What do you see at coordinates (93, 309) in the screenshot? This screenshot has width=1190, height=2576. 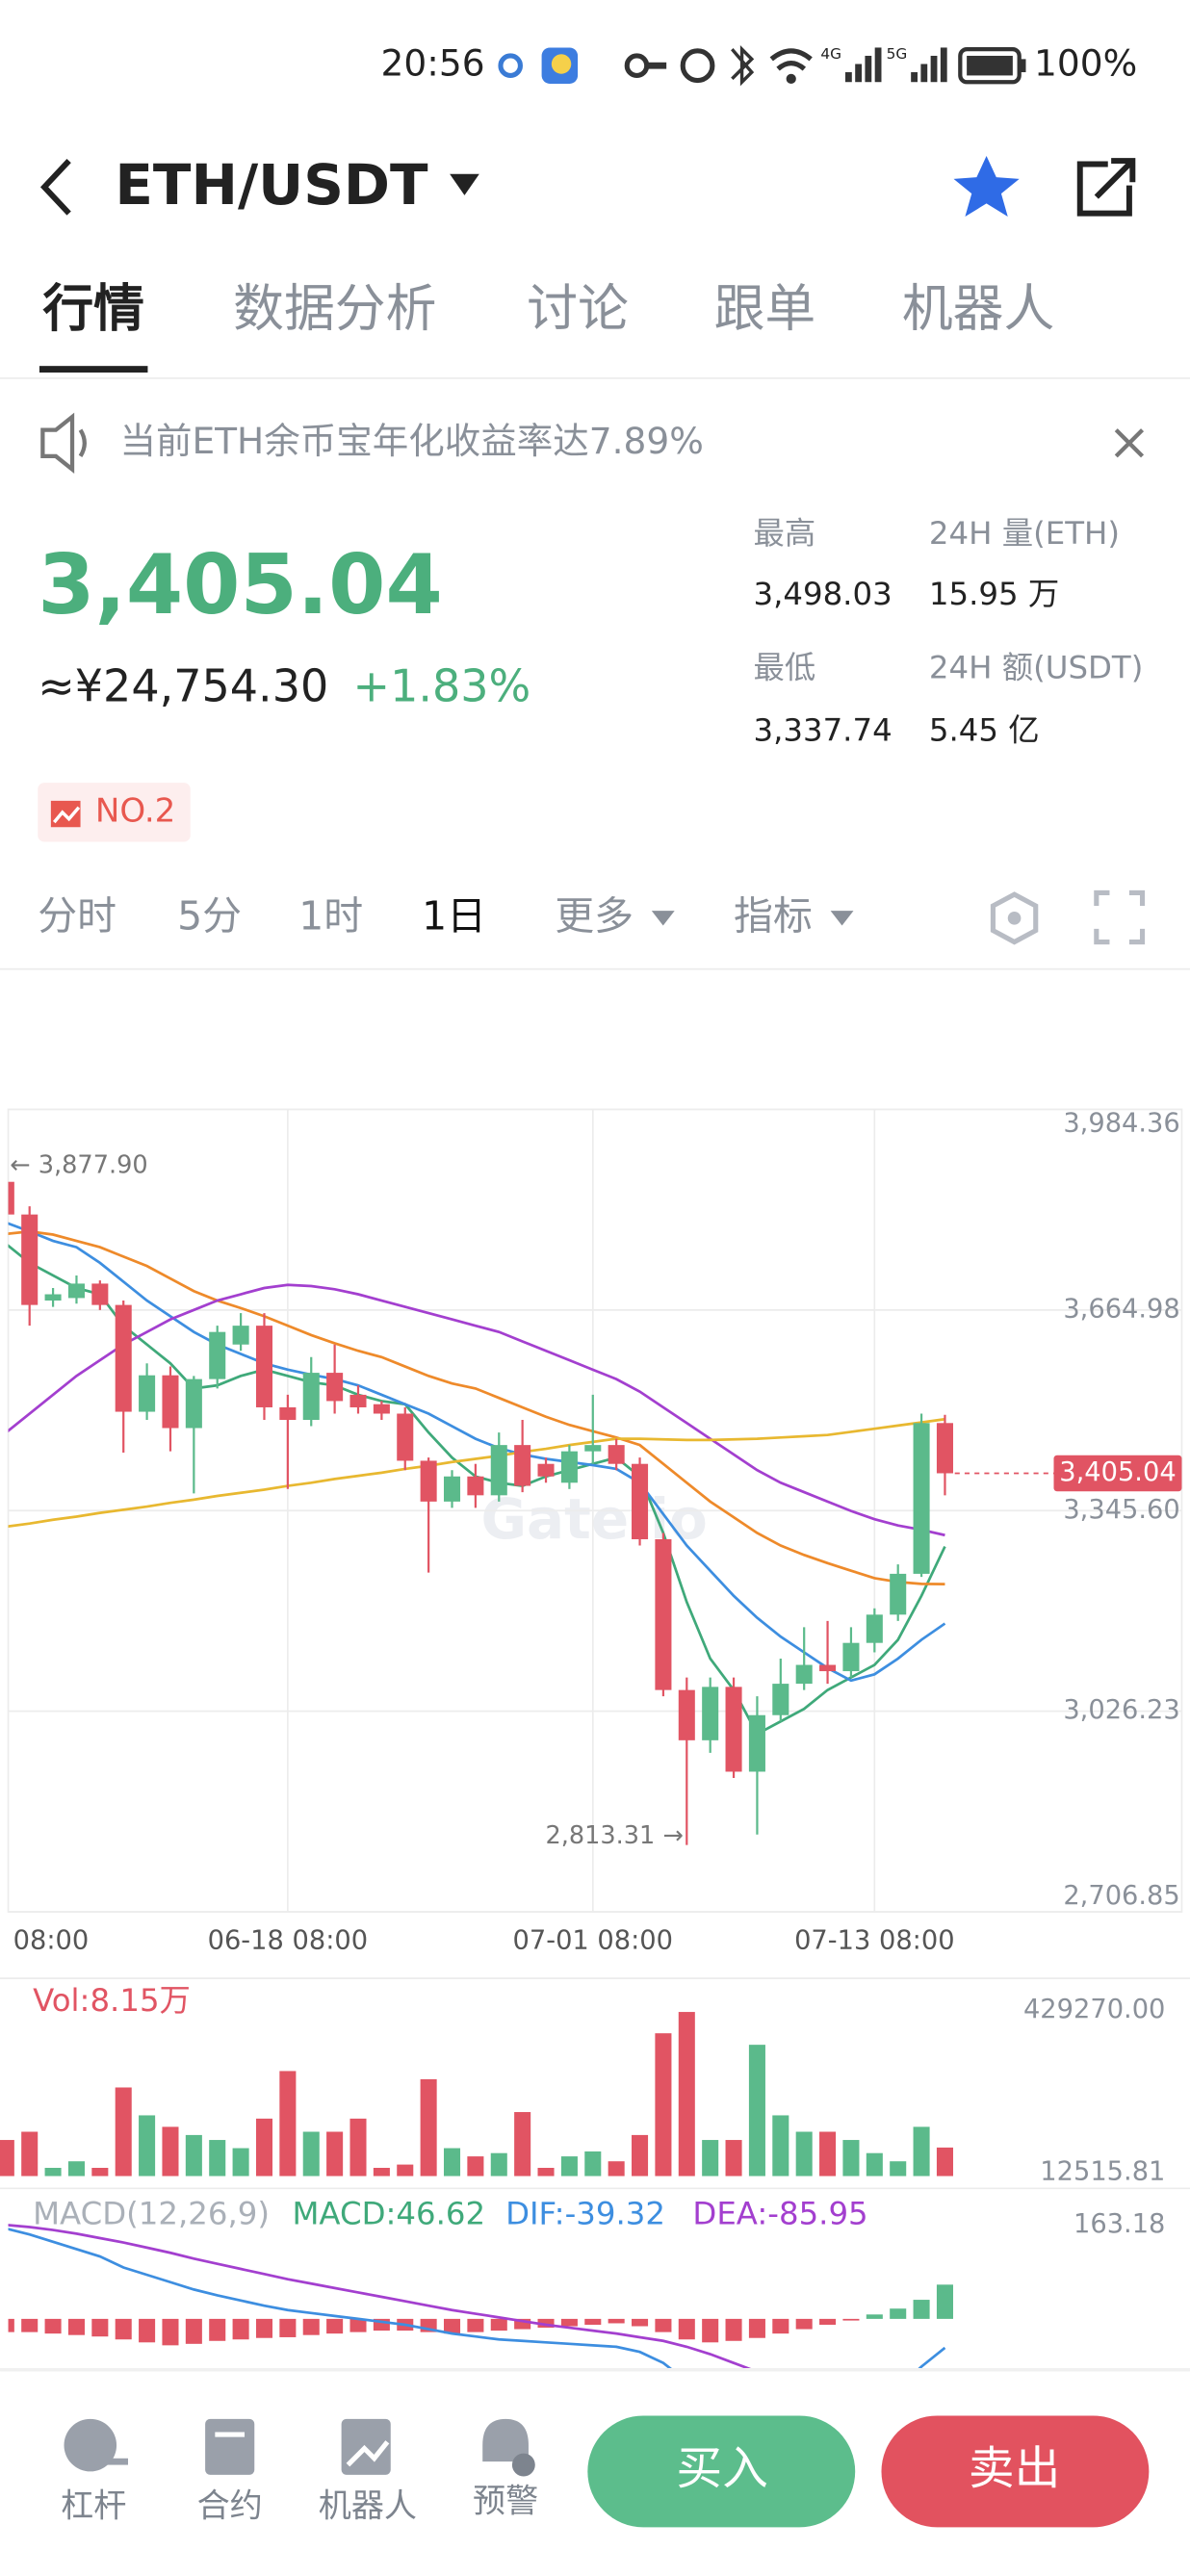 I see `tab: 行情` at bounding box center [93, 309].